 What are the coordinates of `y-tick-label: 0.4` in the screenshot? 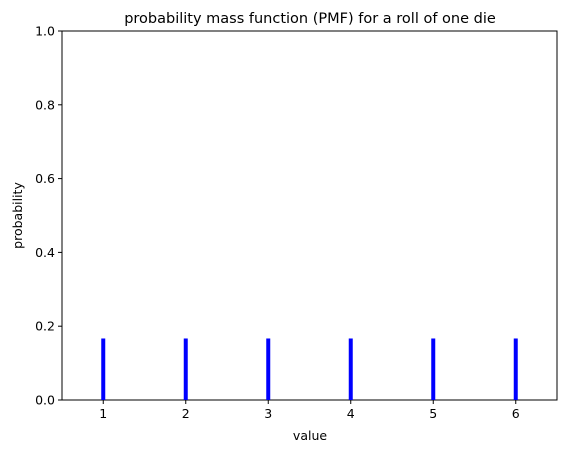 It's located at (45, 252).